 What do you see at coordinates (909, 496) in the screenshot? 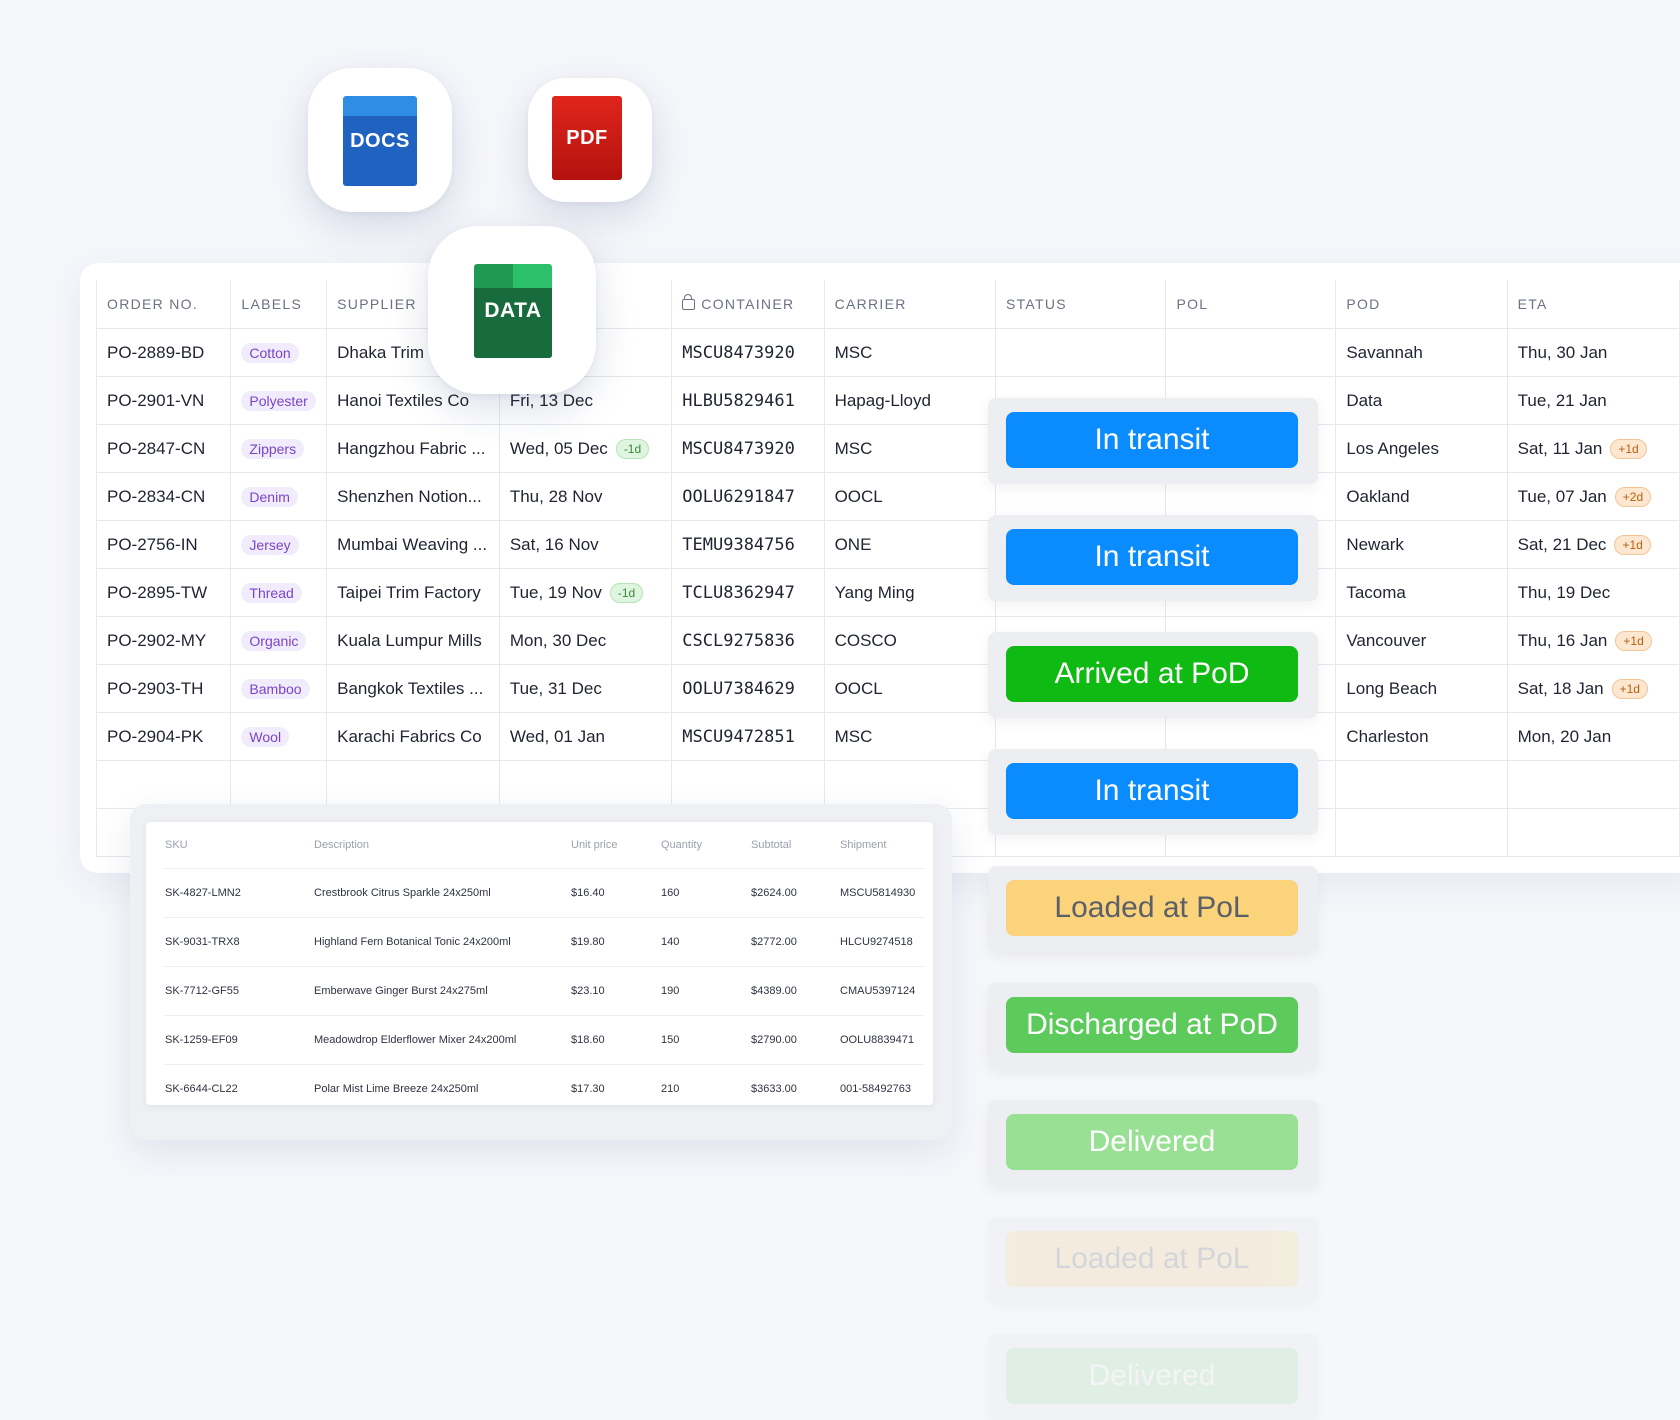
I see `carrier-cell: OOCL` at bounding box center [909, 496].